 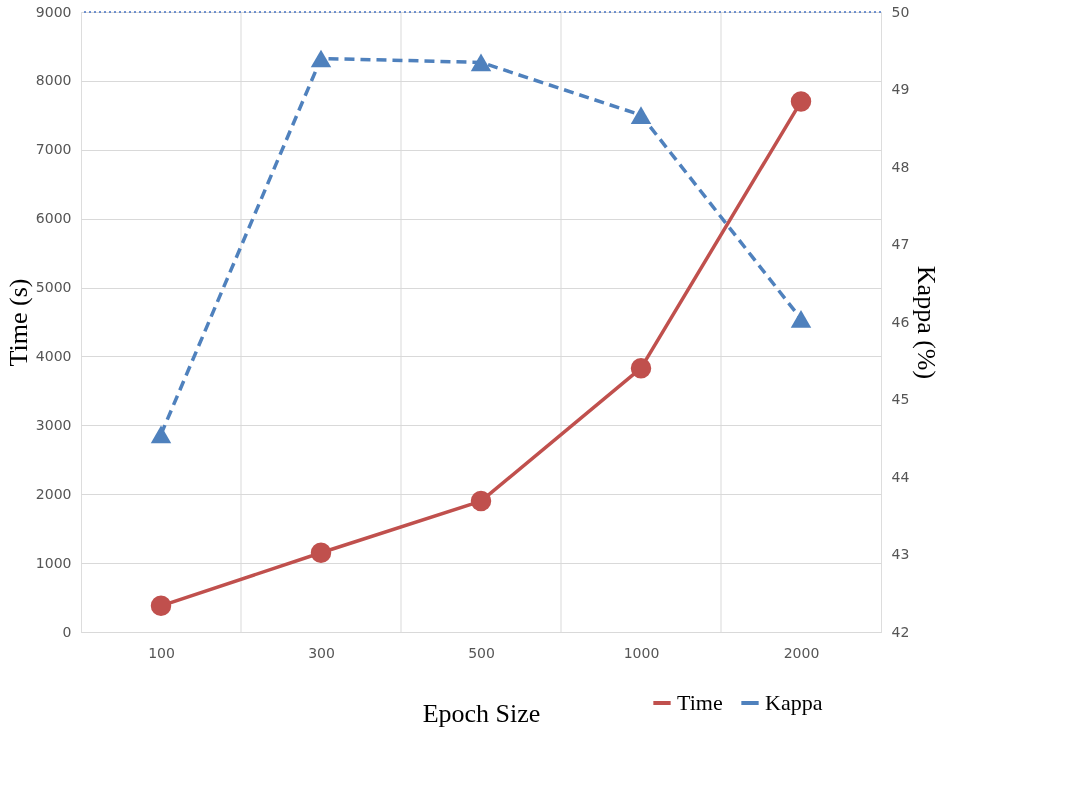 What do you see at coordinates (53, 287) in the screenshot?
I see `y-tick-label: 5000` at bounding box center [53, 287].